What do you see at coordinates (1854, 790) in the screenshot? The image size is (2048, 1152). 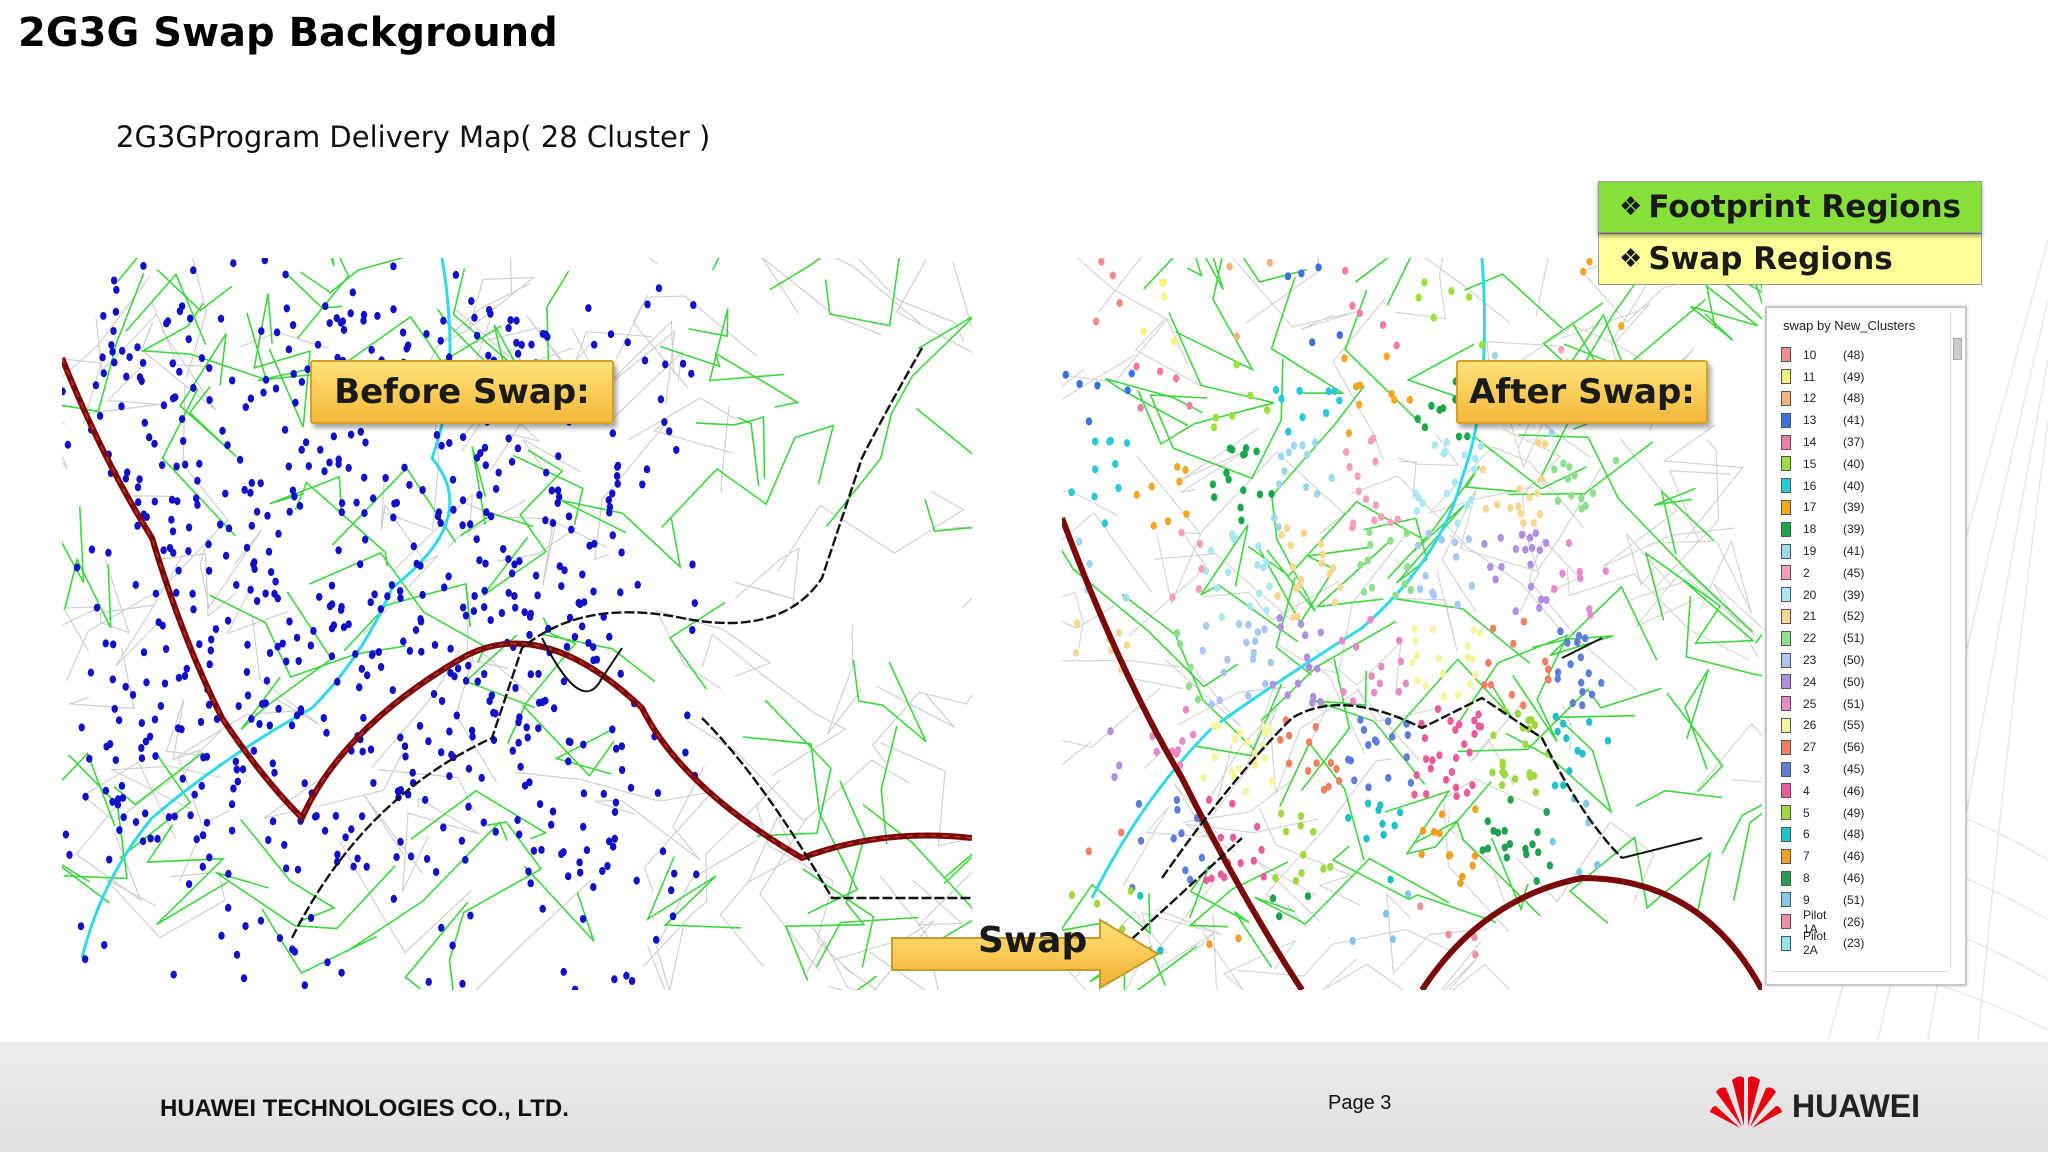 I see `legend-item-count: (46)` at bounding box center [1854, 790].